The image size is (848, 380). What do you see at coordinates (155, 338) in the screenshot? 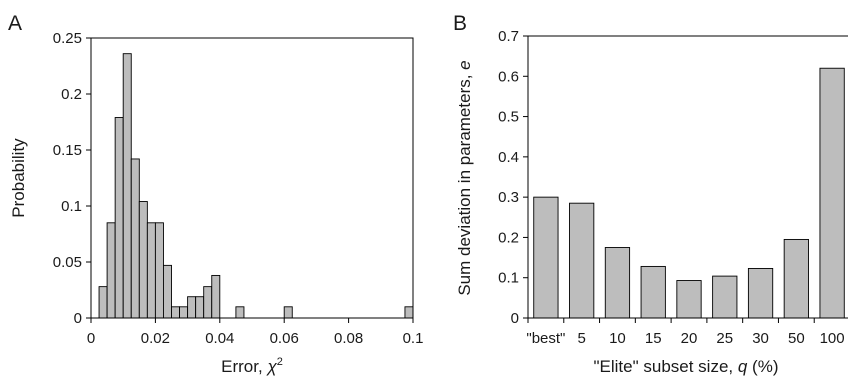
I see `panel-a-x-tick-label: 0.02` at bounding box center [155, 338].